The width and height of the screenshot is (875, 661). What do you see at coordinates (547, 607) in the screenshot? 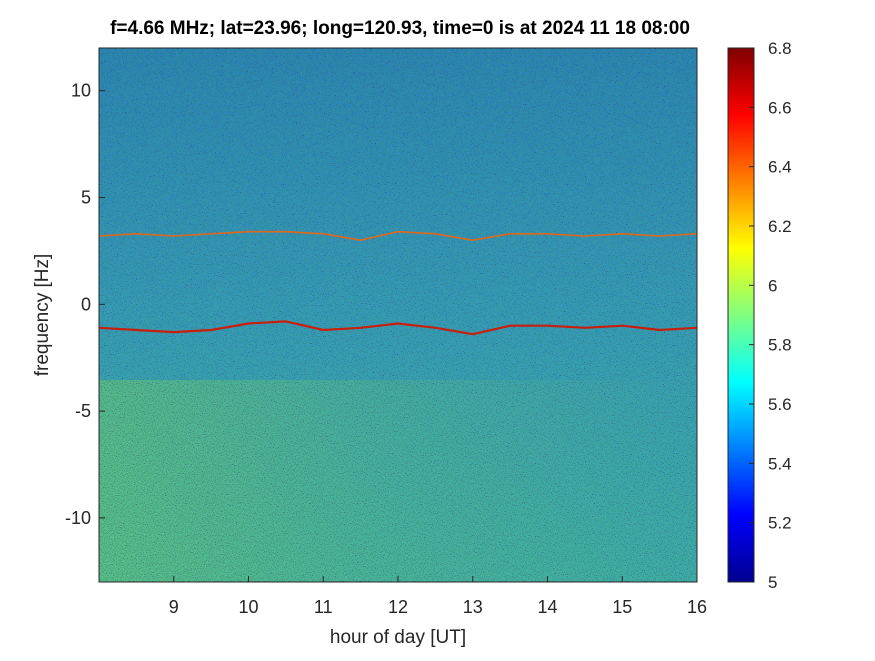
I see `x-tick-label: 14` at bounding box center [547, 607].